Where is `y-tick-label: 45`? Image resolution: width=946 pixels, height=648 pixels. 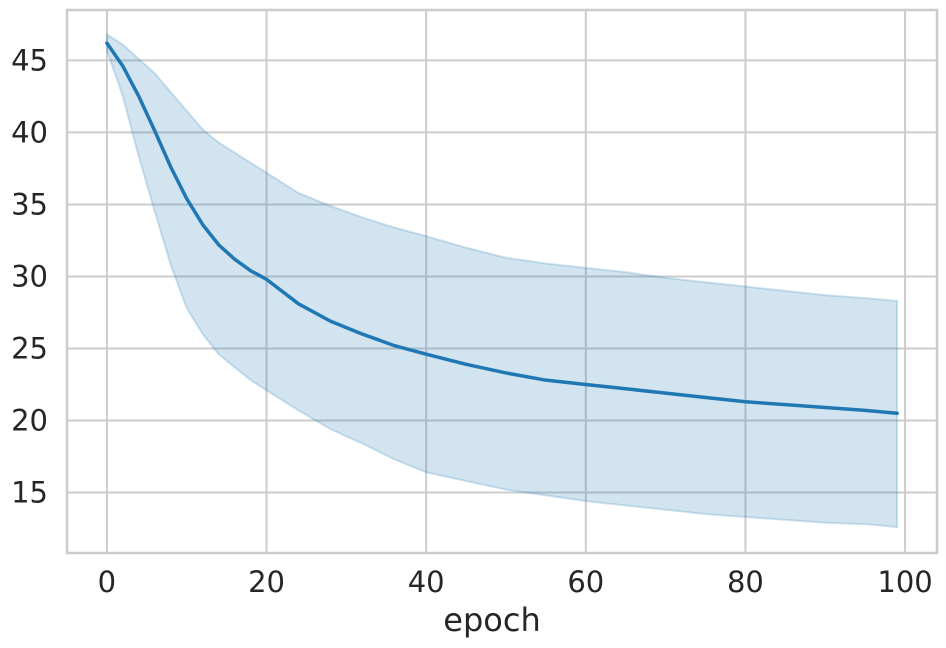
y-tick-label: 45 is located at coordinates (29, 60).